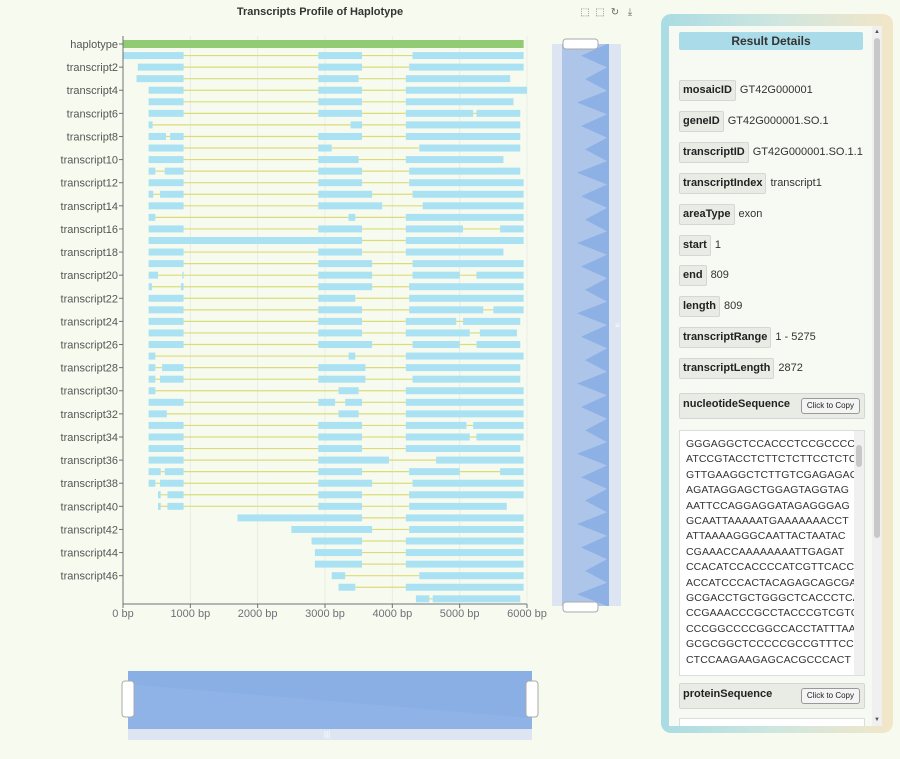 This screenshot has width=900, height=759. I want to click on y-tick-label: transcript34, so click(89, 438).